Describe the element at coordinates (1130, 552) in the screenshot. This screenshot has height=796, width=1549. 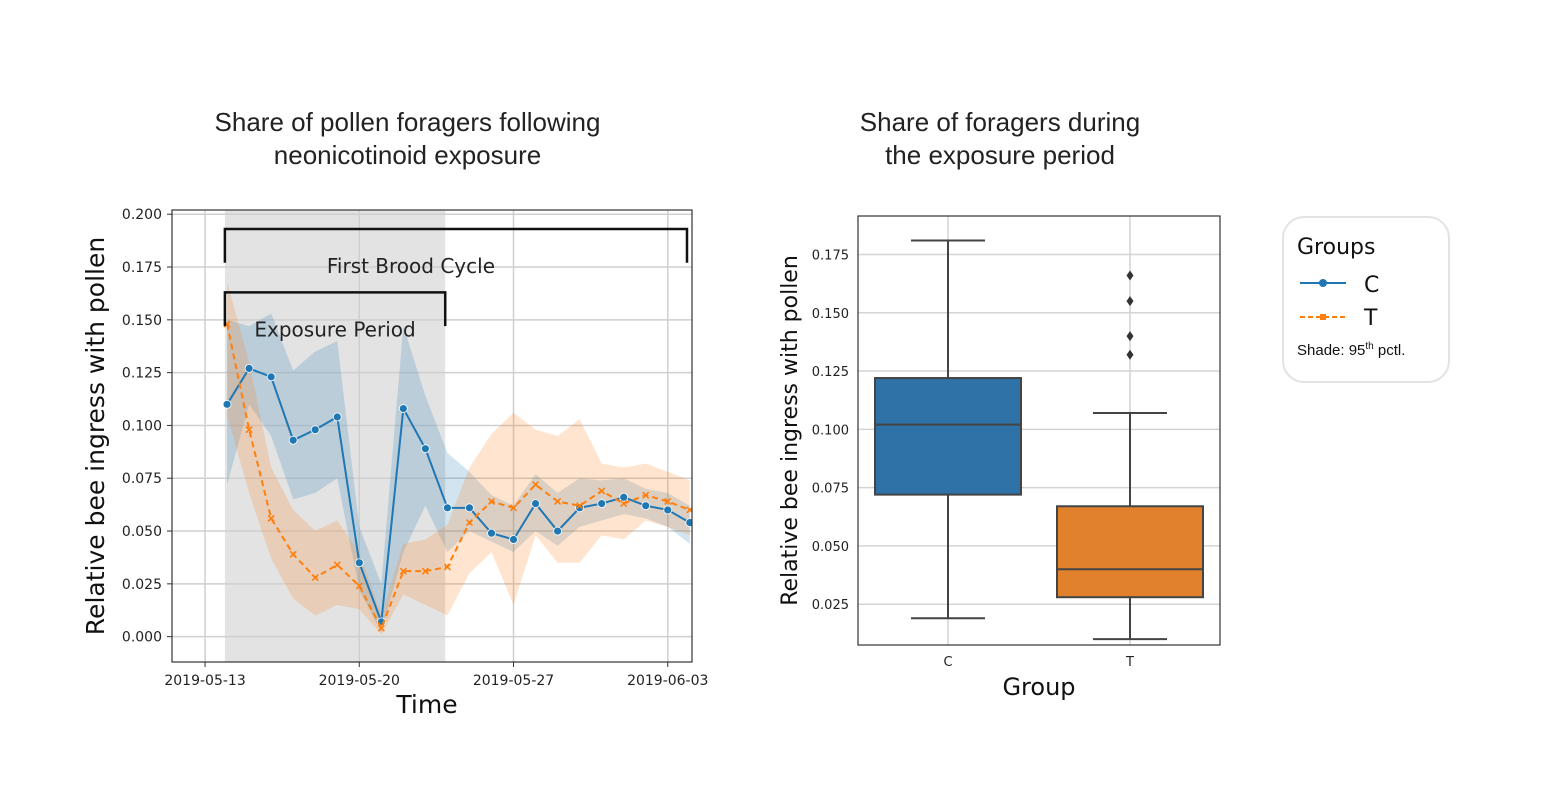
I see `box-T` at that location.